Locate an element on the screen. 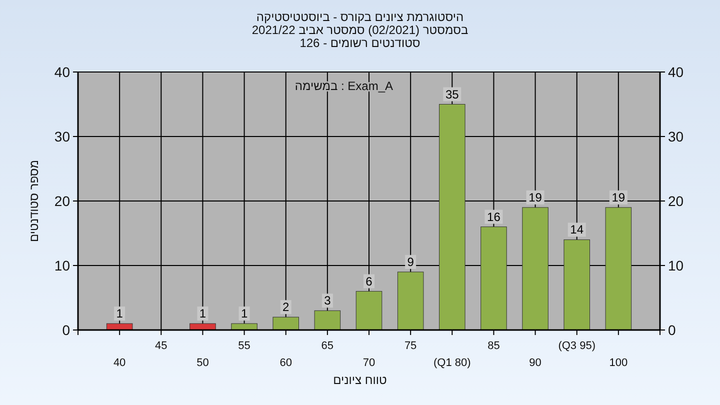 The height and width of the screenshot is (405, 720). data-label: 2 is located at coordinates (286, 307).